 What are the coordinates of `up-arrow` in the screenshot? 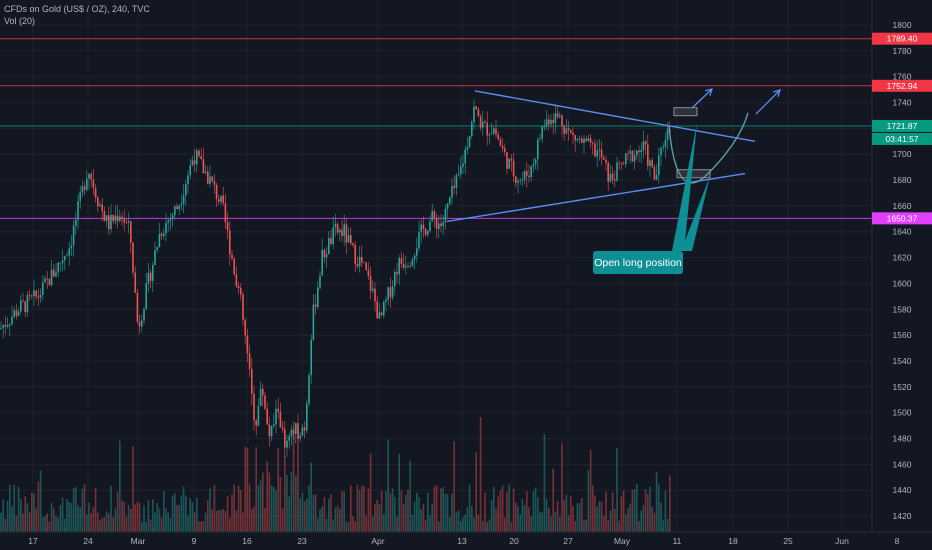 It's located at (768, 102).